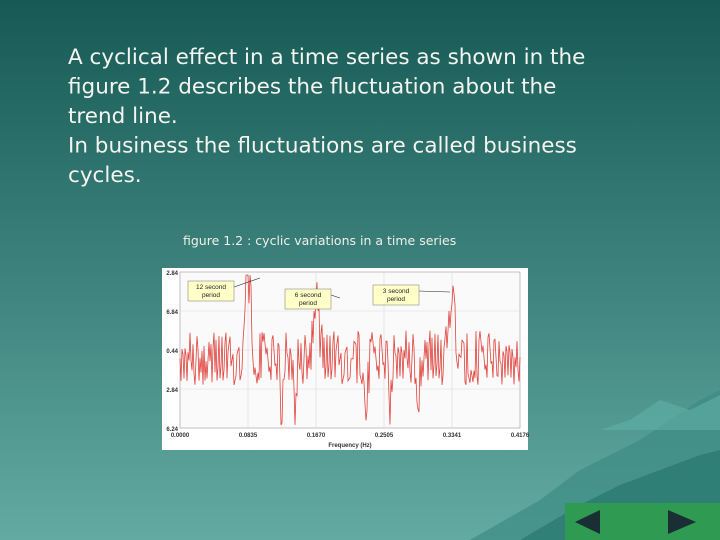 Image resolution: width=720 pixels, height=540 pixels. What do you see at coordinates (396, 291) in the screenshot?
I see `annotation-text: 3 second` at bounding box center [396, 291].